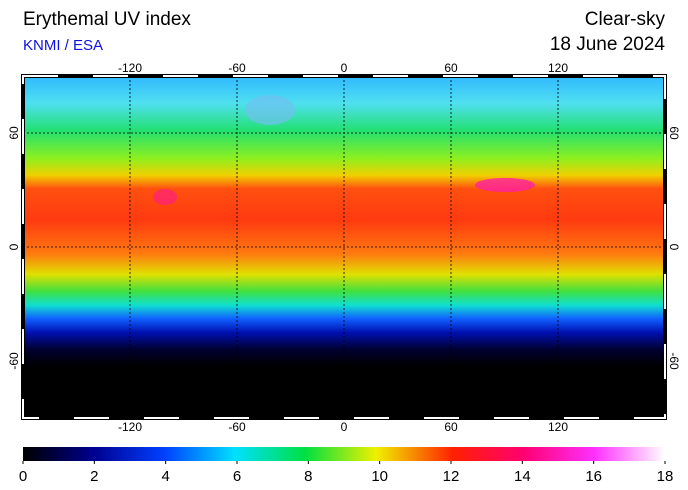 This screenshot has height=490, width=688. I want to click on lon-label-bottom: -120, so click(130, 427).